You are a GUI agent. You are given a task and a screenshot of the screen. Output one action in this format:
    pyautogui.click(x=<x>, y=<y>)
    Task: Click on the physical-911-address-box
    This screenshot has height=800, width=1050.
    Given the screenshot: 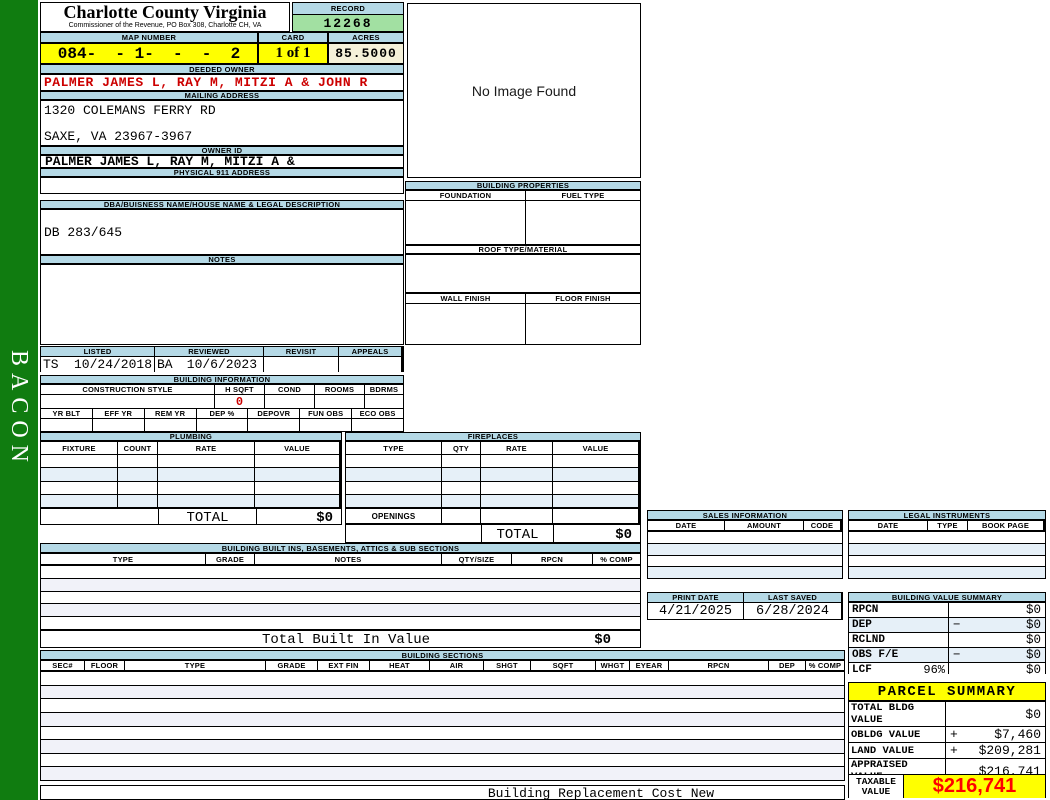 What is the action you would take?
    pyautogui.click(x=222, y=185)
    